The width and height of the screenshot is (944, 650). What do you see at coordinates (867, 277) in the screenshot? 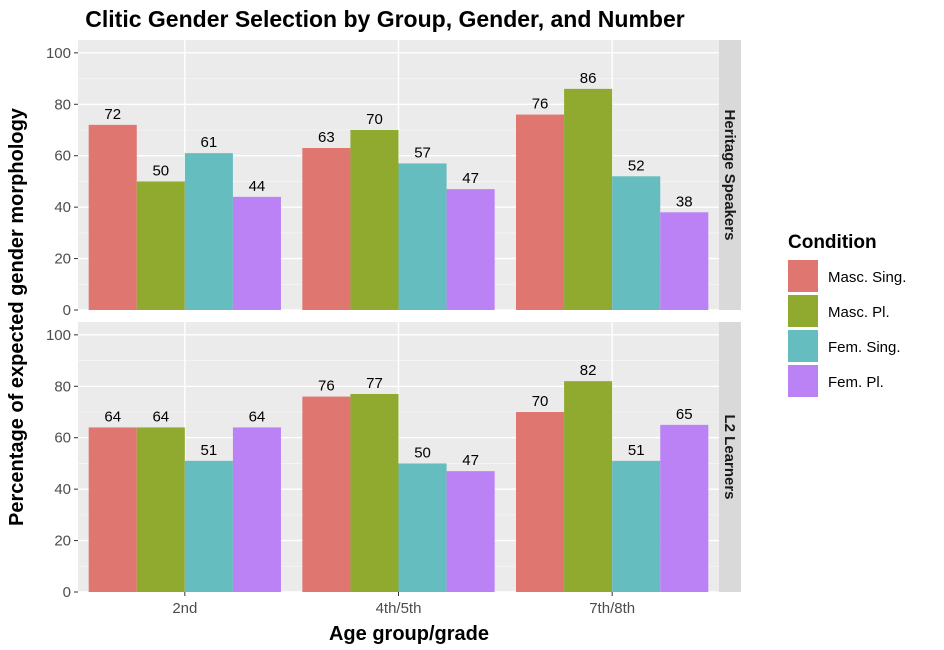
I see `legend-entry-label: Masc. Sing.` at bounding box center [867, 277].